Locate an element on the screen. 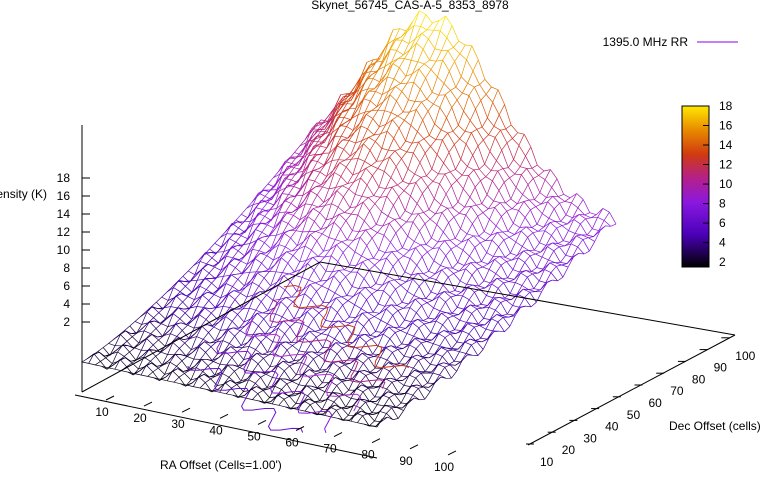 The image size is (775, 483). colorbar-tick-label: 12 is located at coordinates (726, 165).